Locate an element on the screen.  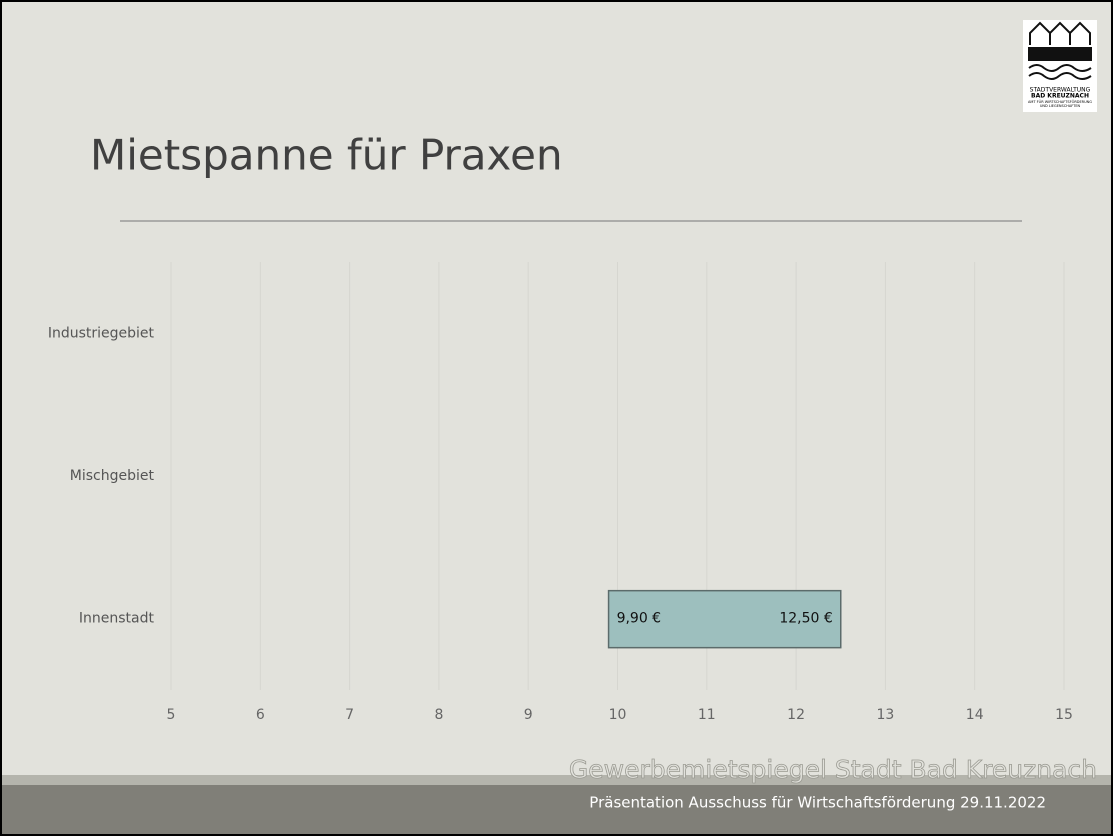
x-tick-label: 11 is located at coordinates (707, 715).